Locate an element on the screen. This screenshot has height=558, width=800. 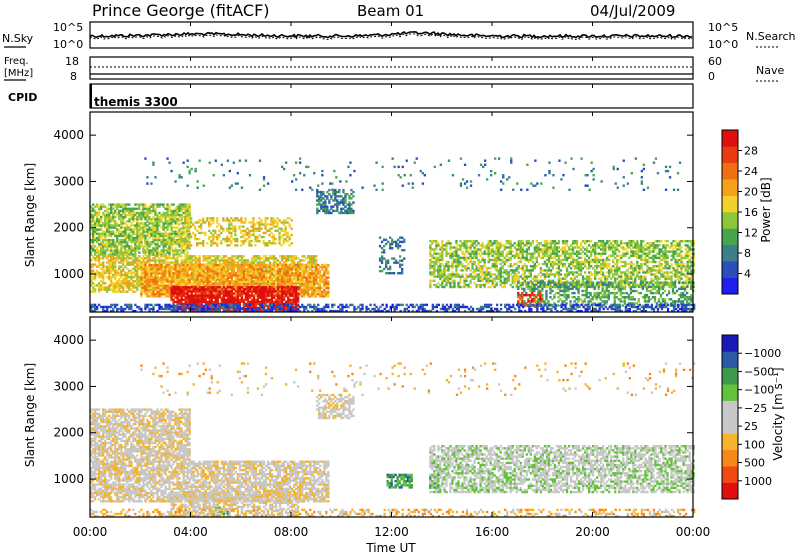
cpid-value: themis 3300 is located at coordinates (136, 102).